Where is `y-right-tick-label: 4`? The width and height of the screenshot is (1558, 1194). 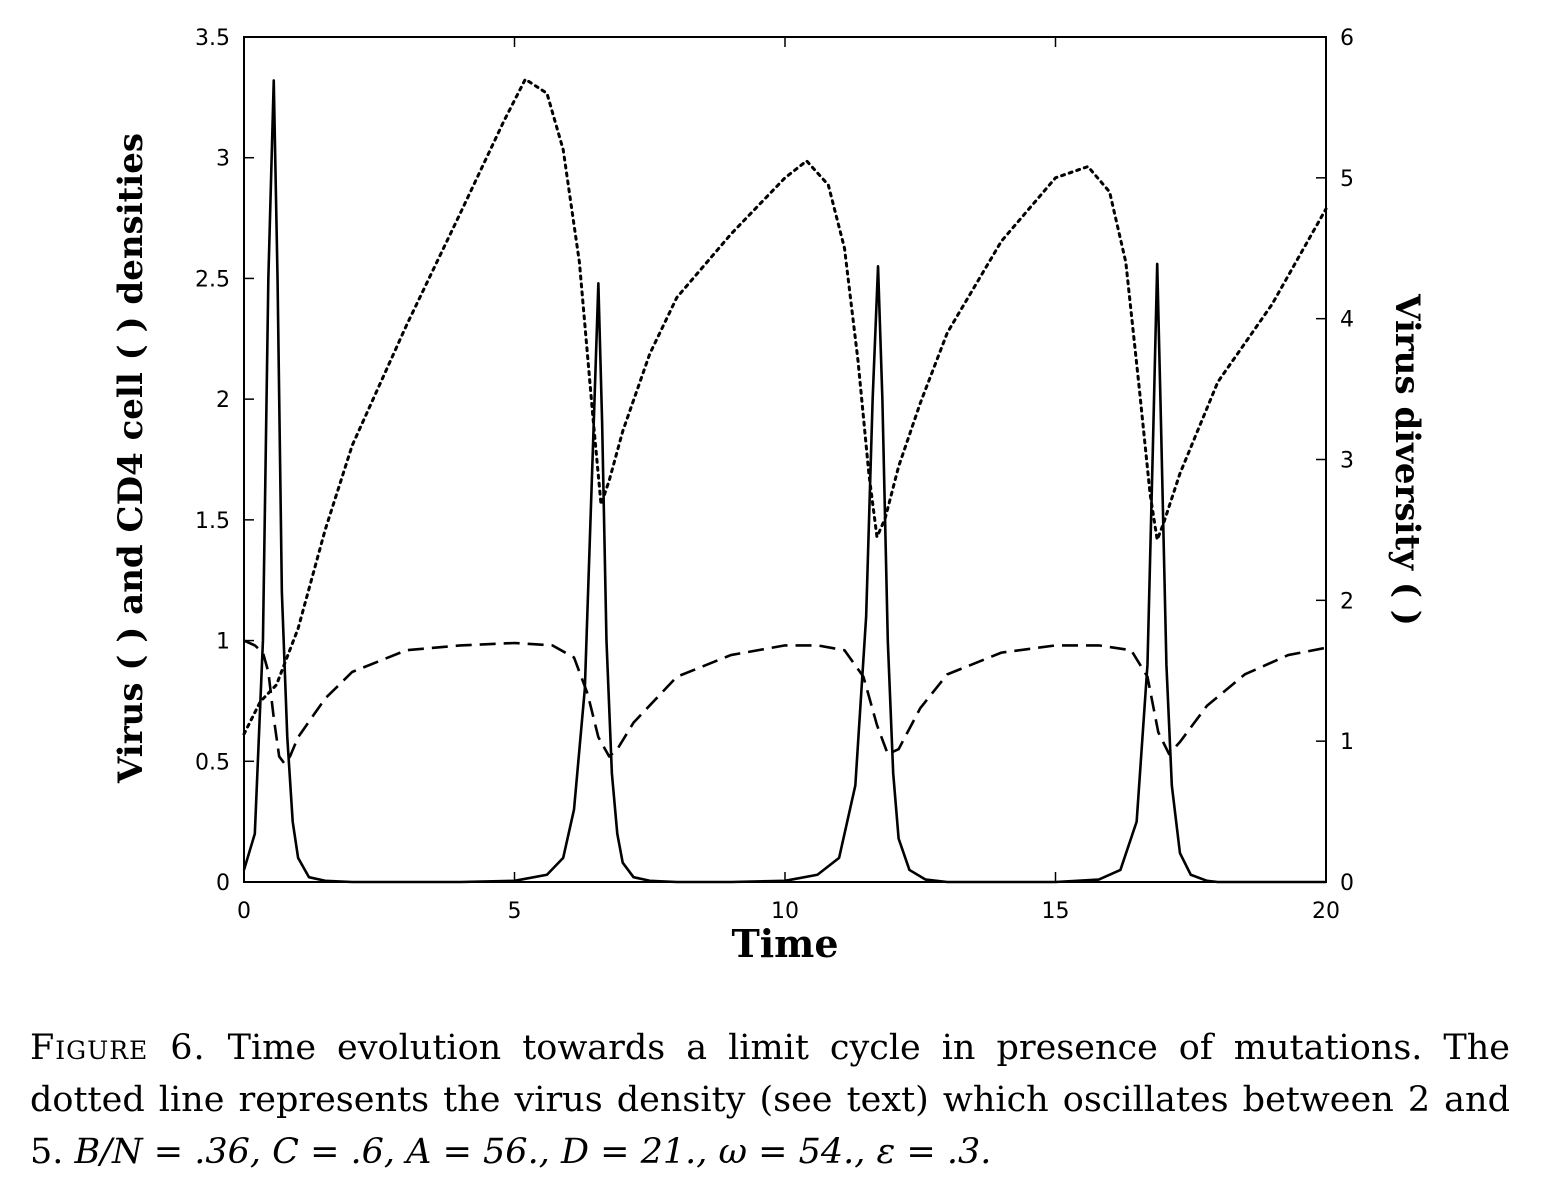
y-right-tick-label: 4 is located at coordinates (1347, 320).